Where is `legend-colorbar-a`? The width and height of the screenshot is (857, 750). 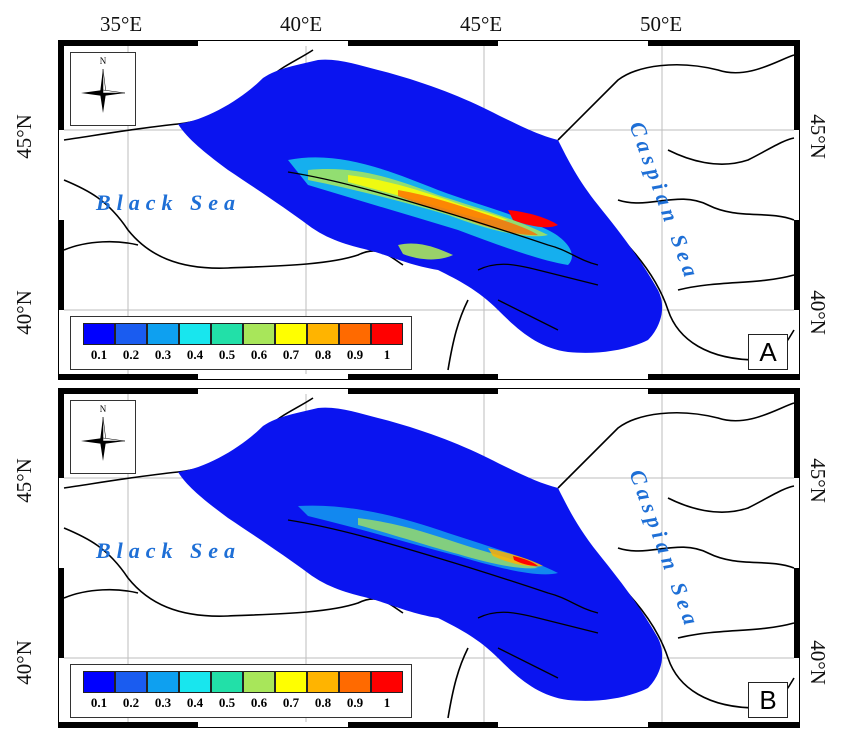 legend-colorbar-a is located at coordinates (243, 334).